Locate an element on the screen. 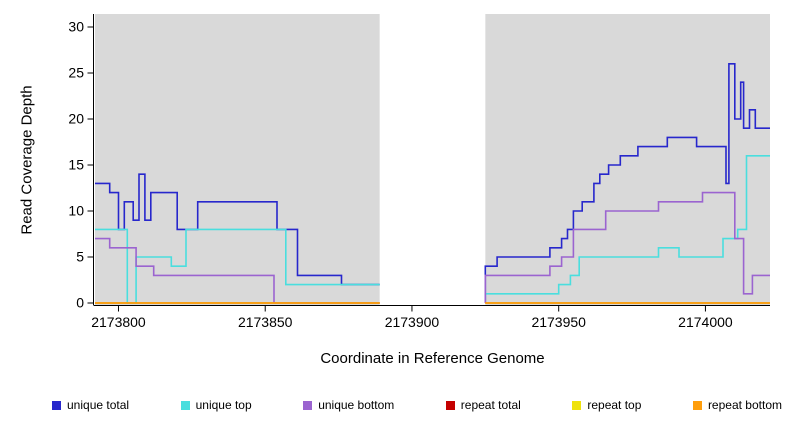 This screenshot has height=432, width=792. legend-swatch-unique-total is located at coordinates (56, 405).